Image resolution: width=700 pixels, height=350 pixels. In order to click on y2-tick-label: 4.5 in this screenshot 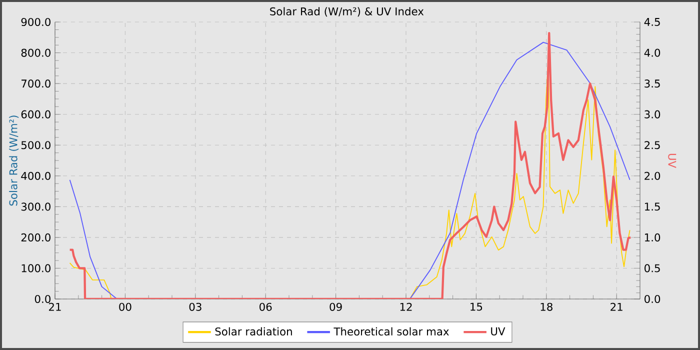, I will do `click(652, 22)`.